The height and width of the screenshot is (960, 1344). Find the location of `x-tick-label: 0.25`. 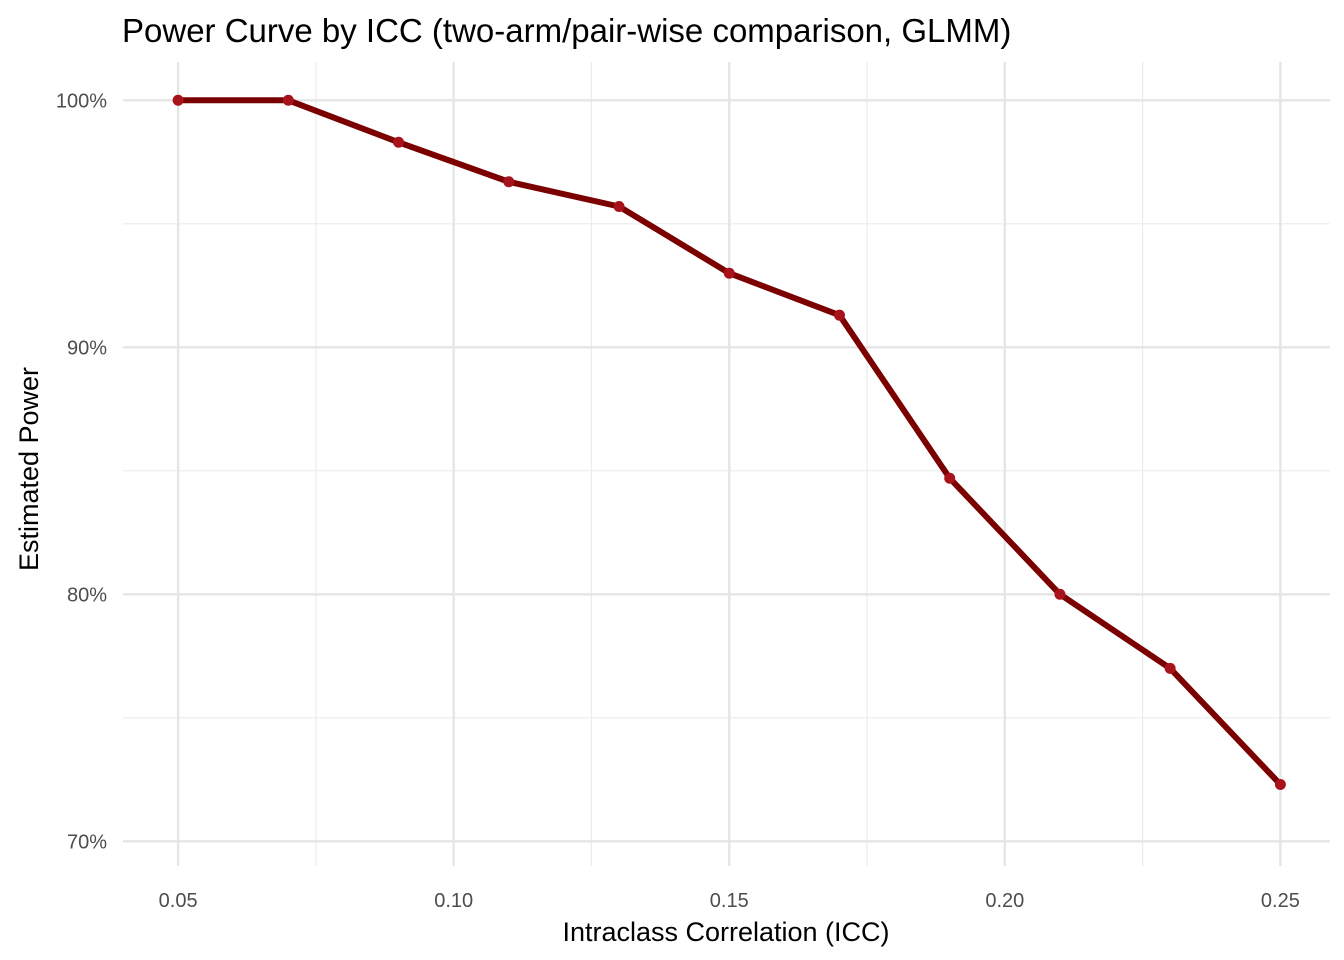

x-tick-label: 0.25 is located at coordinates (1280, 901).